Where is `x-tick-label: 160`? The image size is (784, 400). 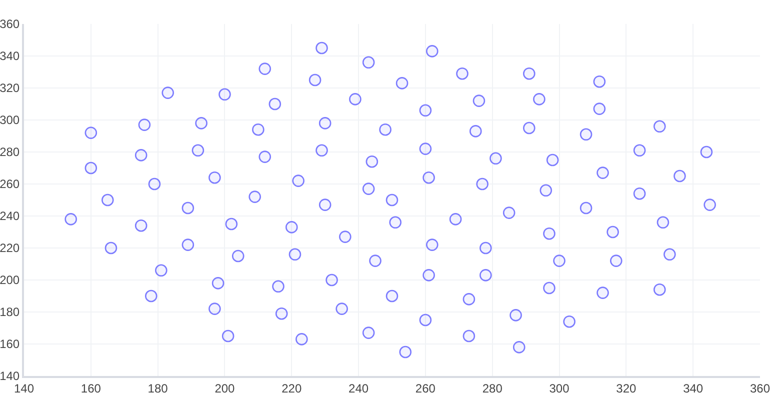
x-tick-label: 160 is located at coordinates (91, 388).